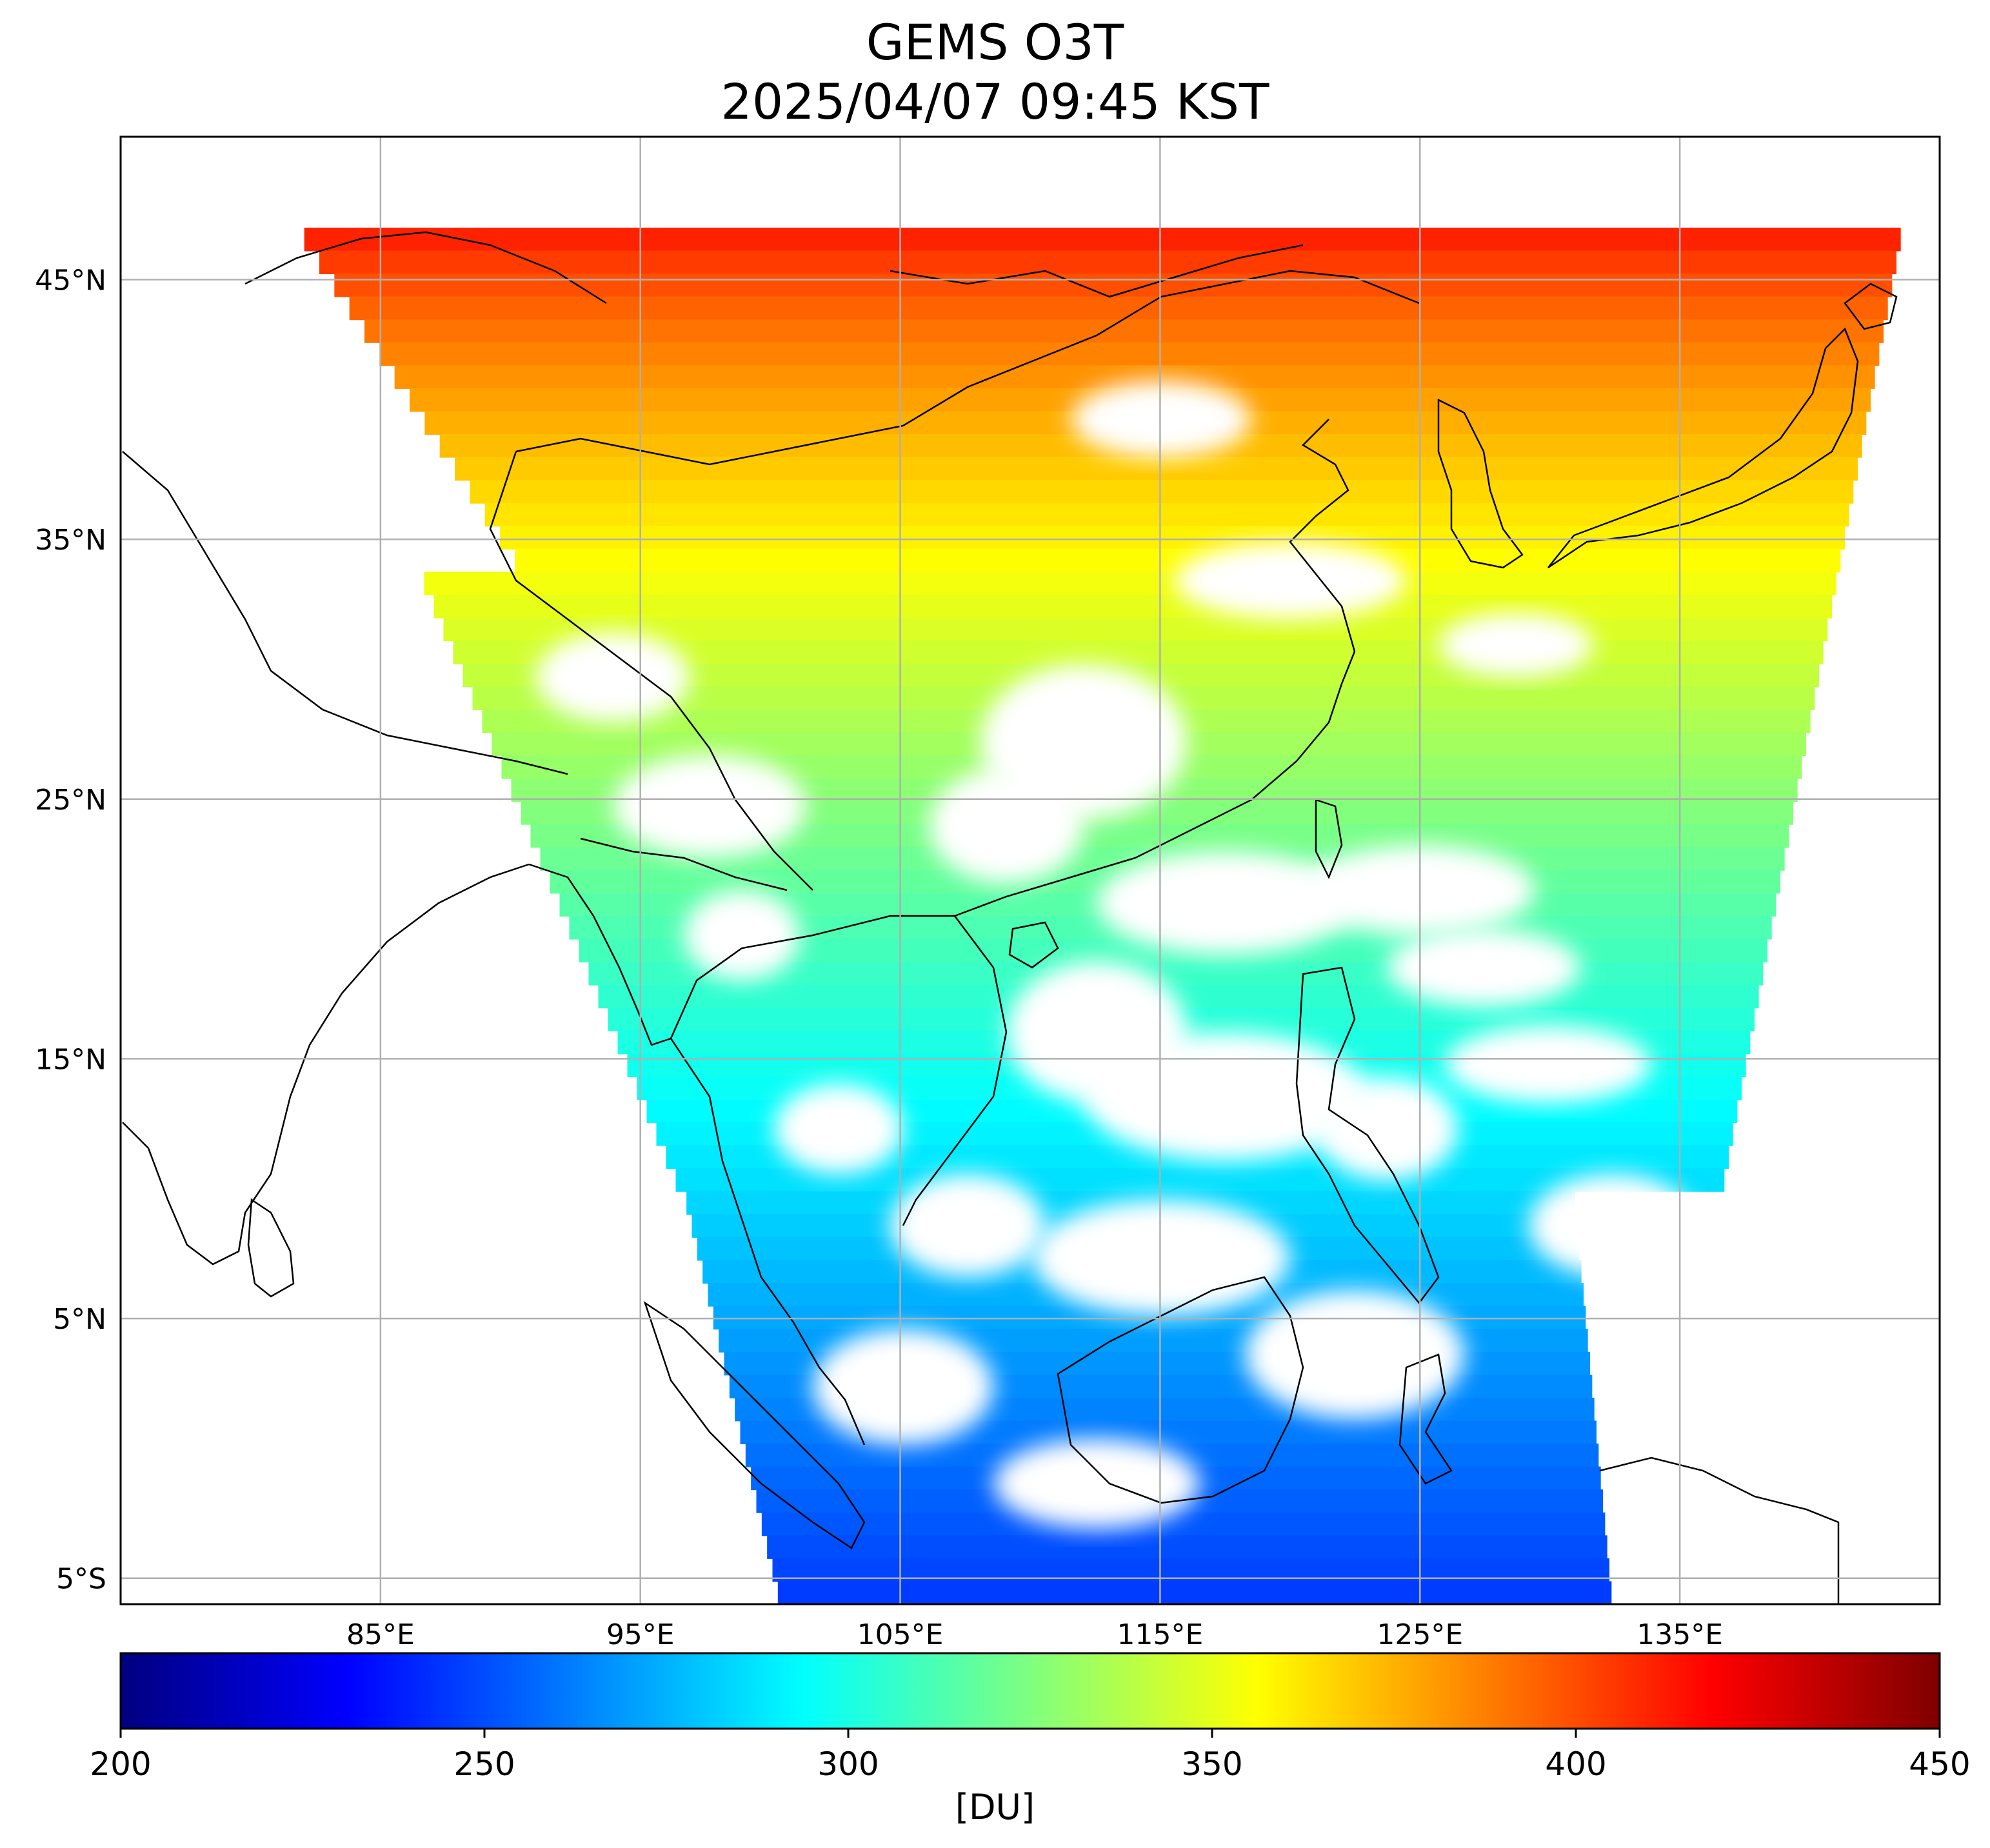 This screenshot has height=1848, width=1990. What do you see at coordinates (1034, 1635) in the screenshot?
I see `x-axis-labels: 85°E 95°E 105°E 115°E 125°E 135°E` at bounding box center [1034, 1635].